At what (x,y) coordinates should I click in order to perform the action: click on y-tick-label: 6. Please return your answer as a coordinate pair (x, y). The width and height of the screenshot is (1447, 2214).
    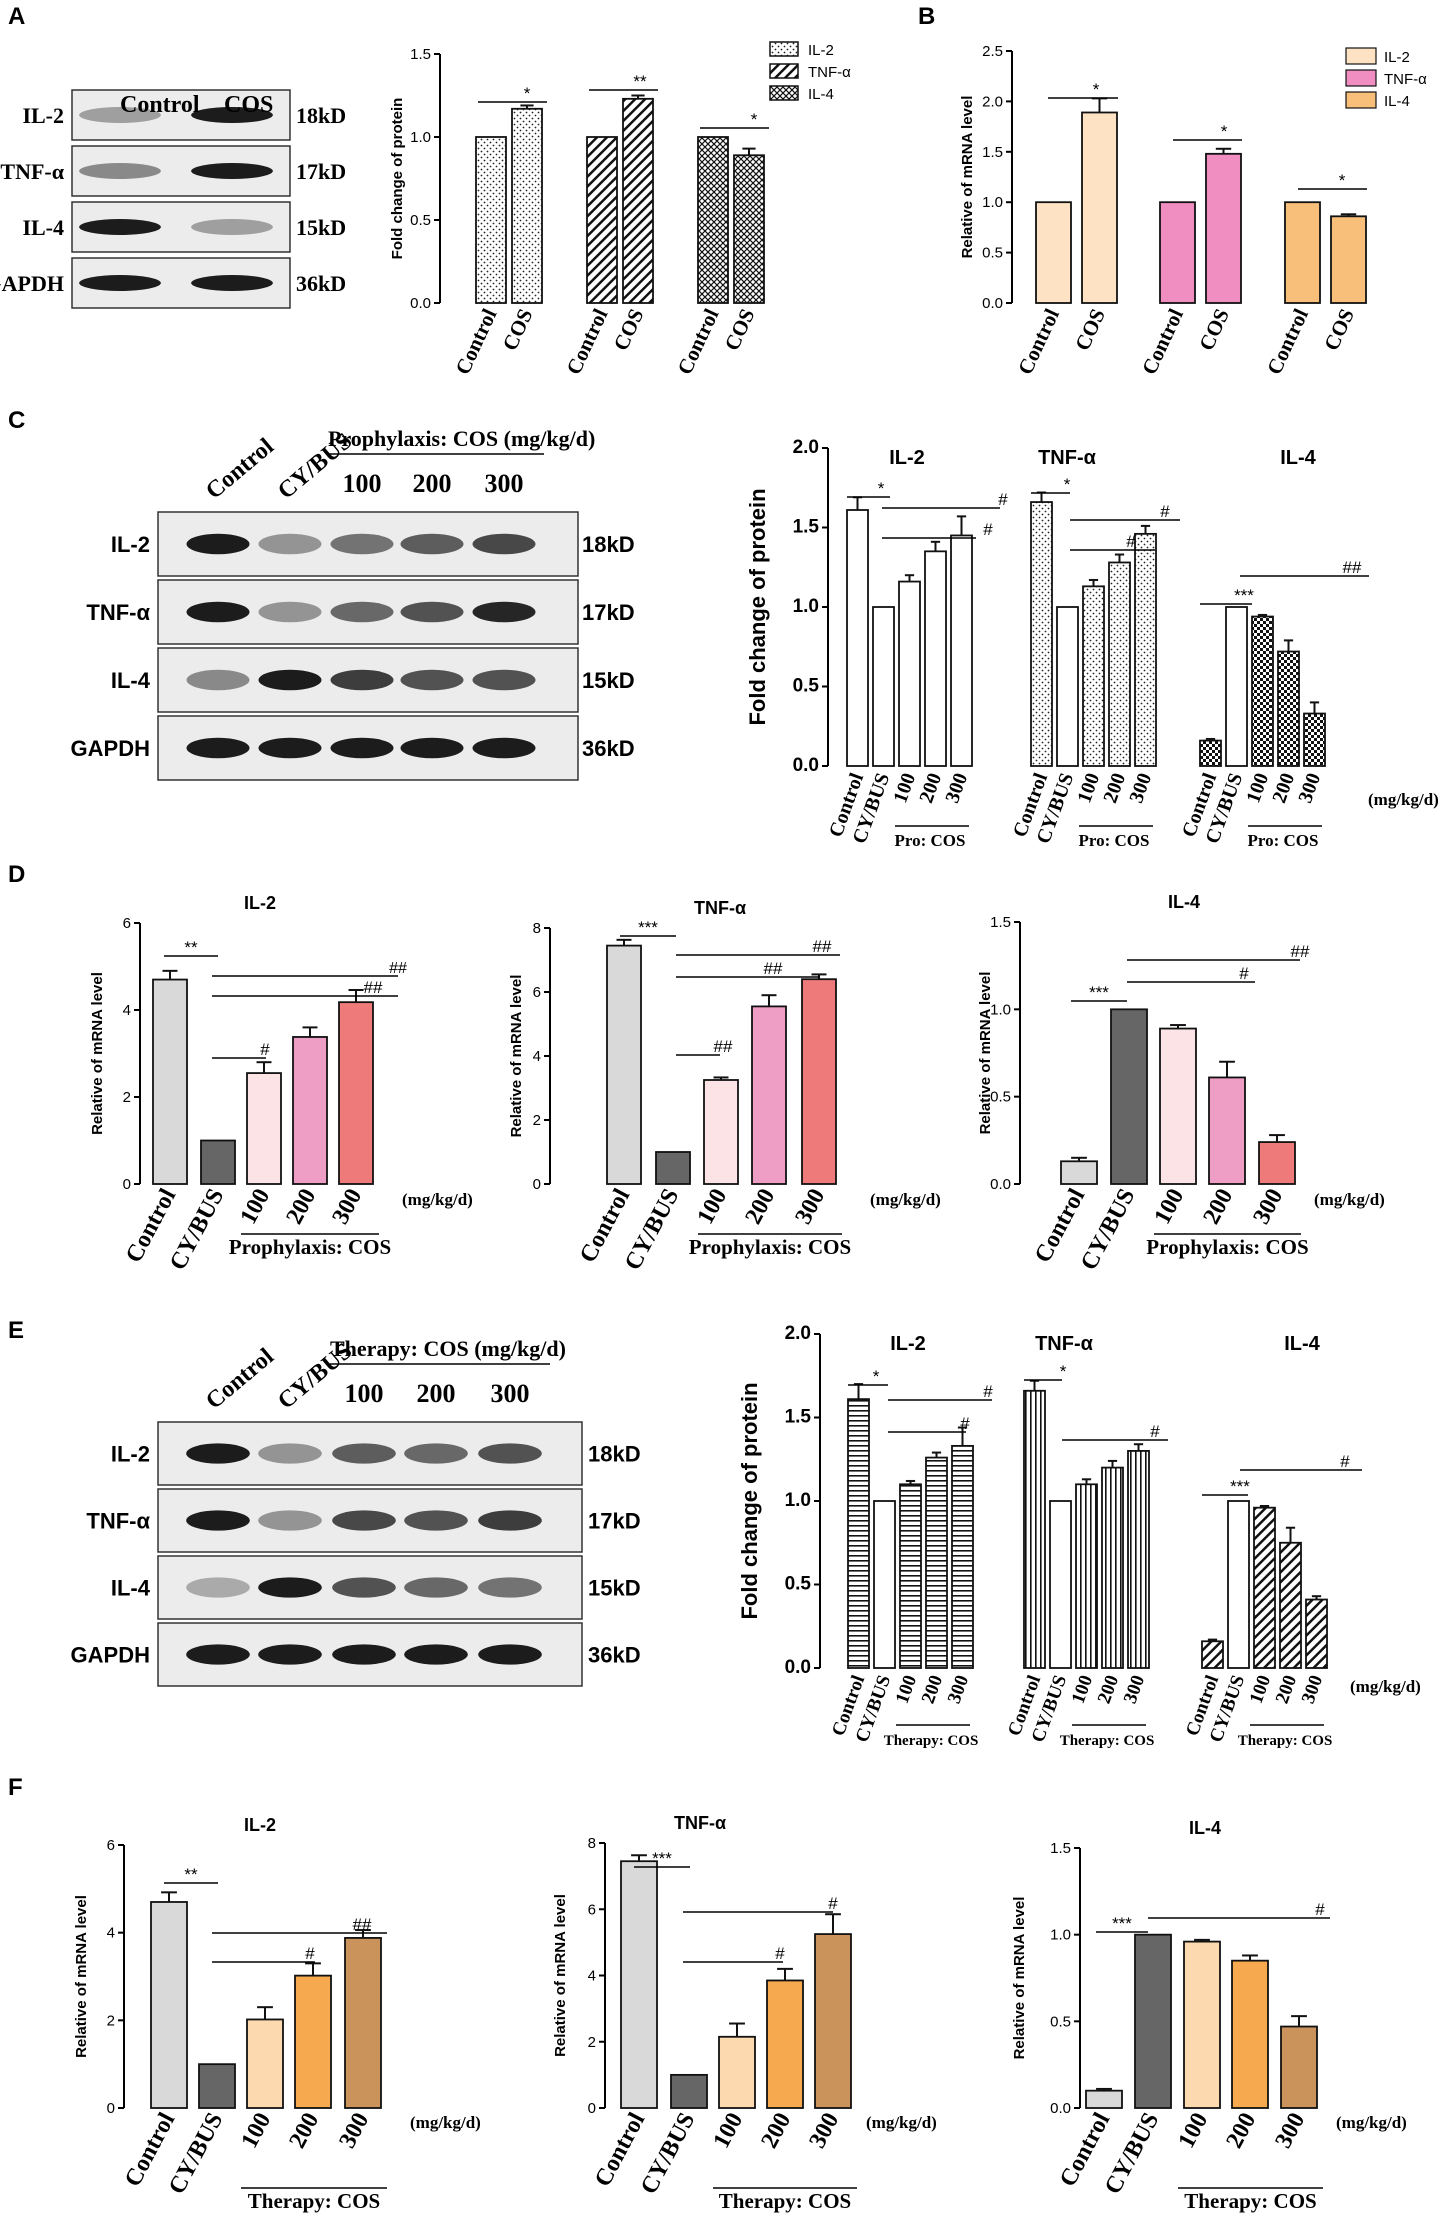
    Looking at the image, I should click on (537, 992).